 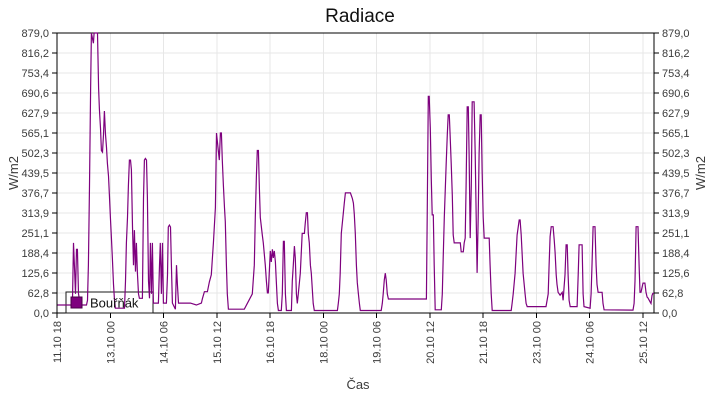 I want to click on y-tick-label-right: 439,5, so click(x=676, y=174).